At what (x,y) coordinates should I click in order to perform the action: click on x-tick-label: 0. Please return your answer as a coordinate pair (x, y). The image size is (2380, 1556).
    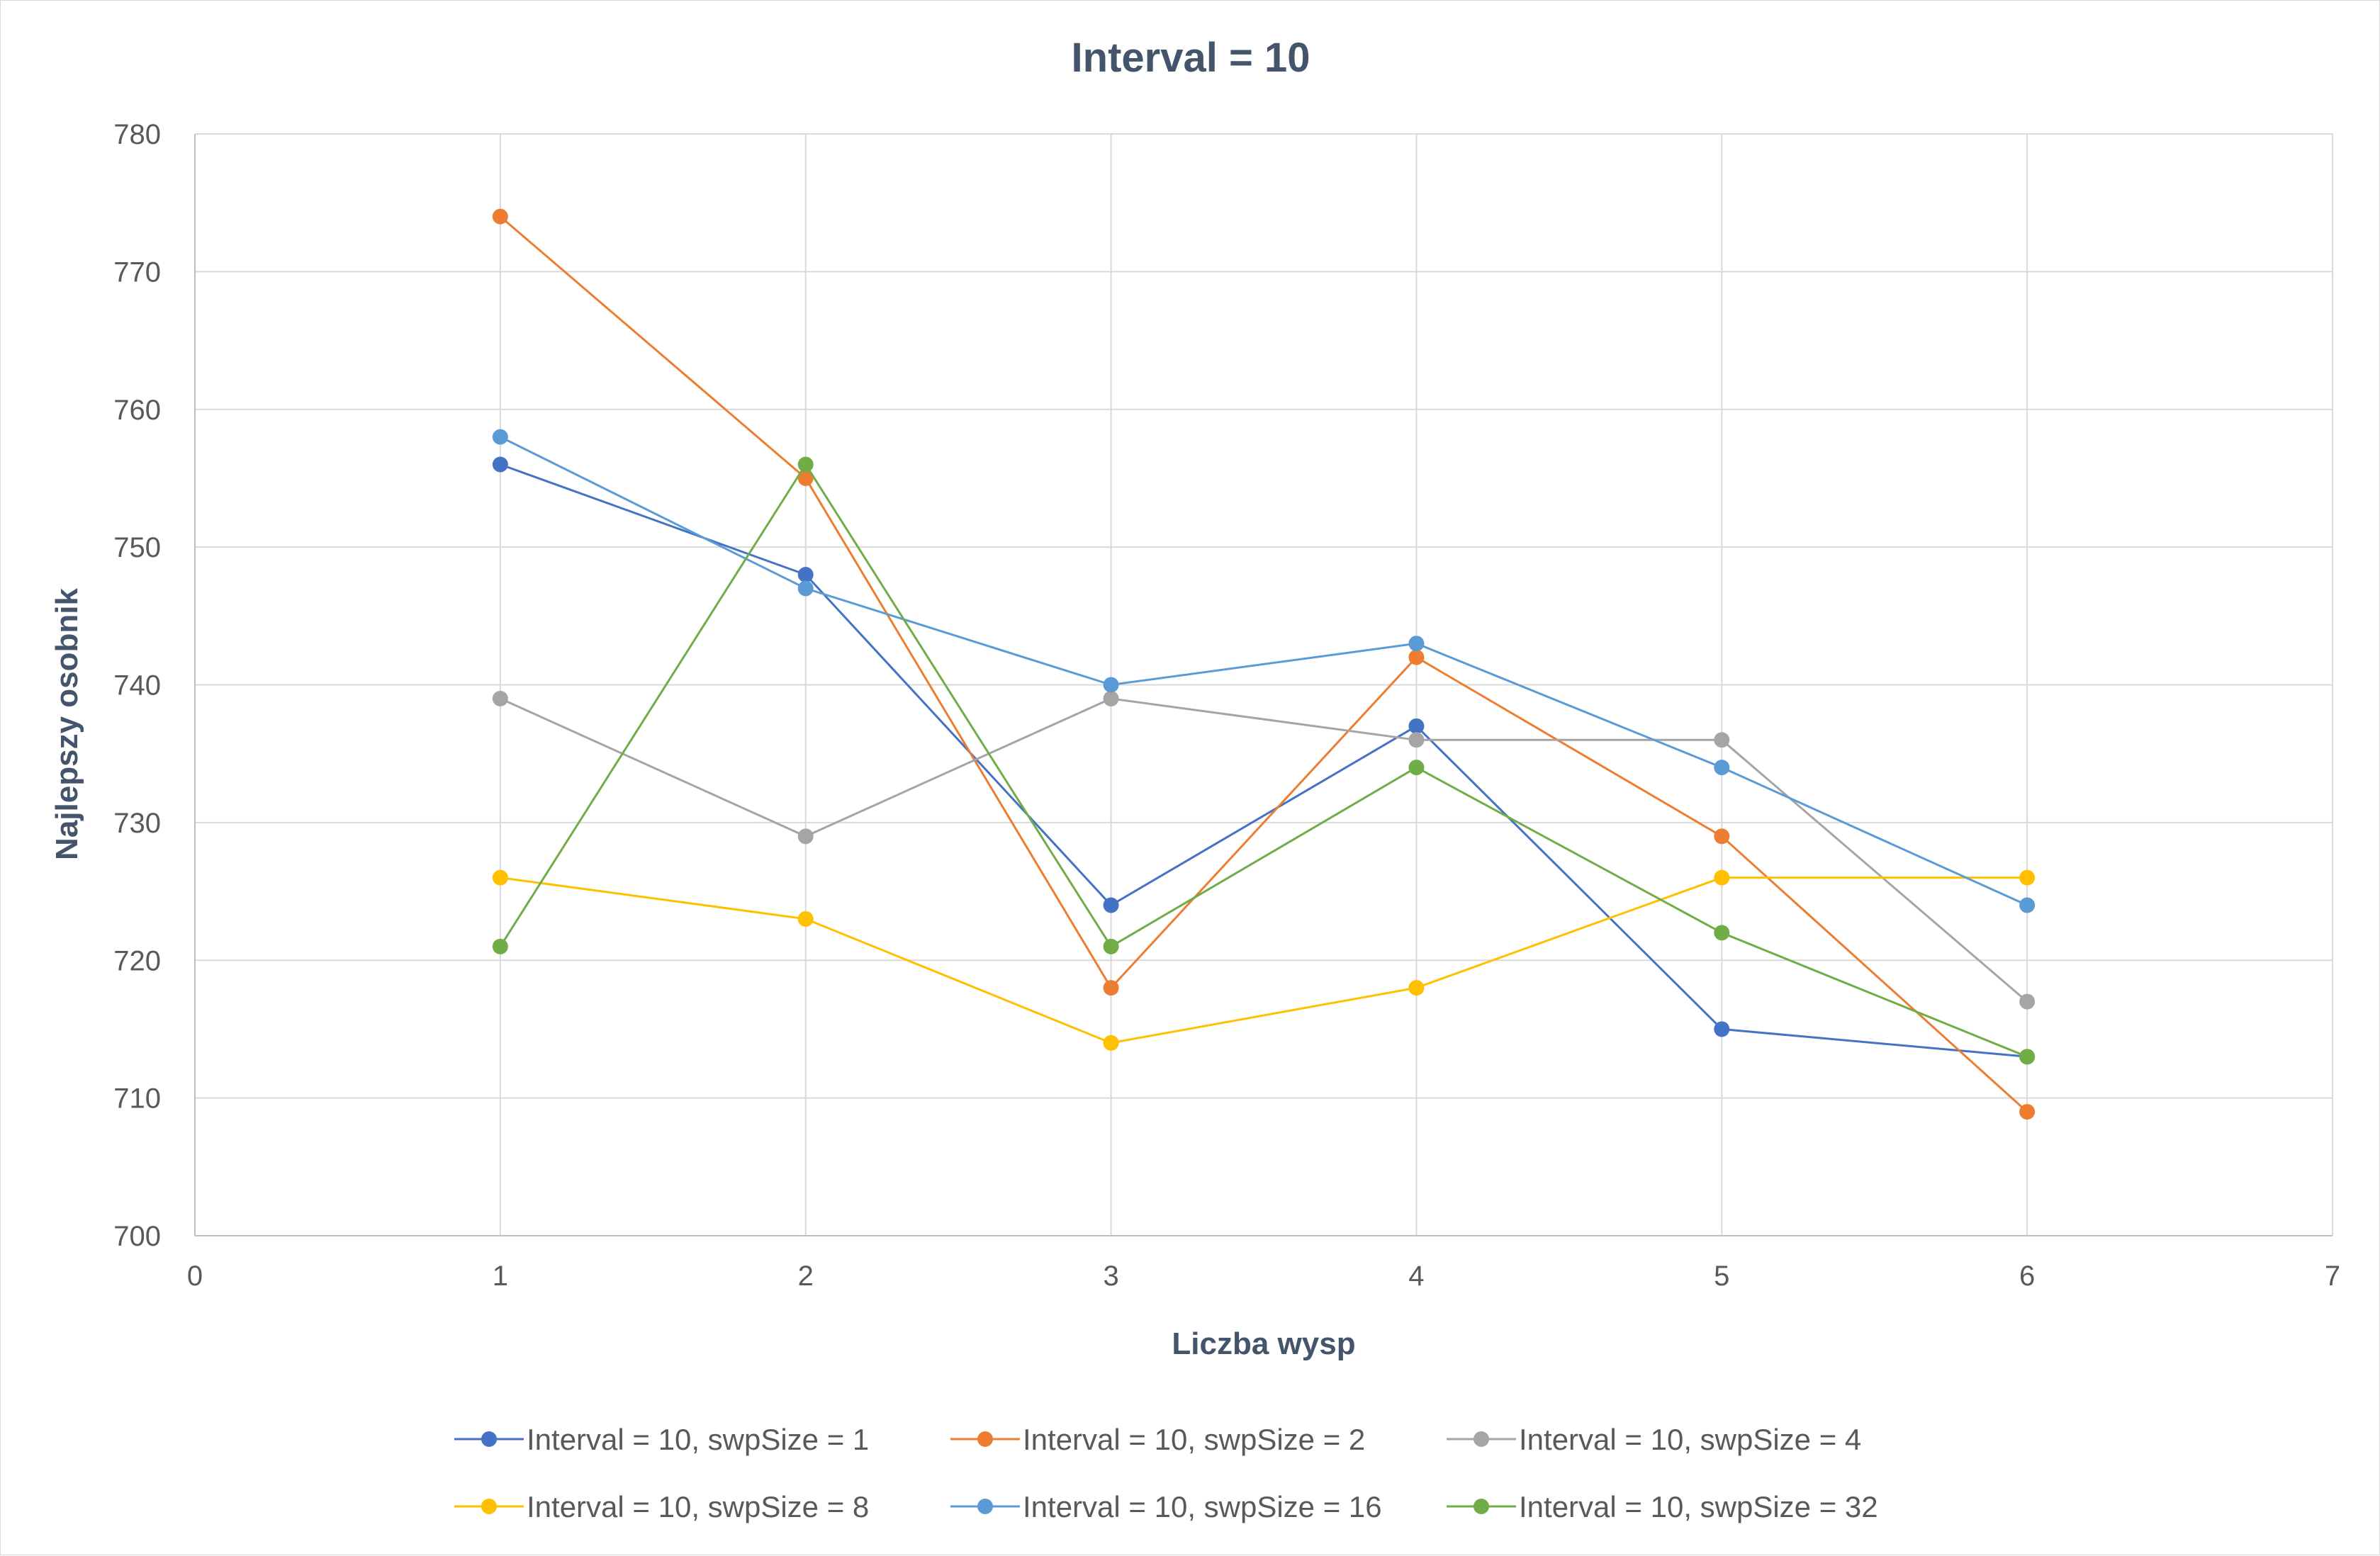
    Looking at the image, I should click on (195, 1276).